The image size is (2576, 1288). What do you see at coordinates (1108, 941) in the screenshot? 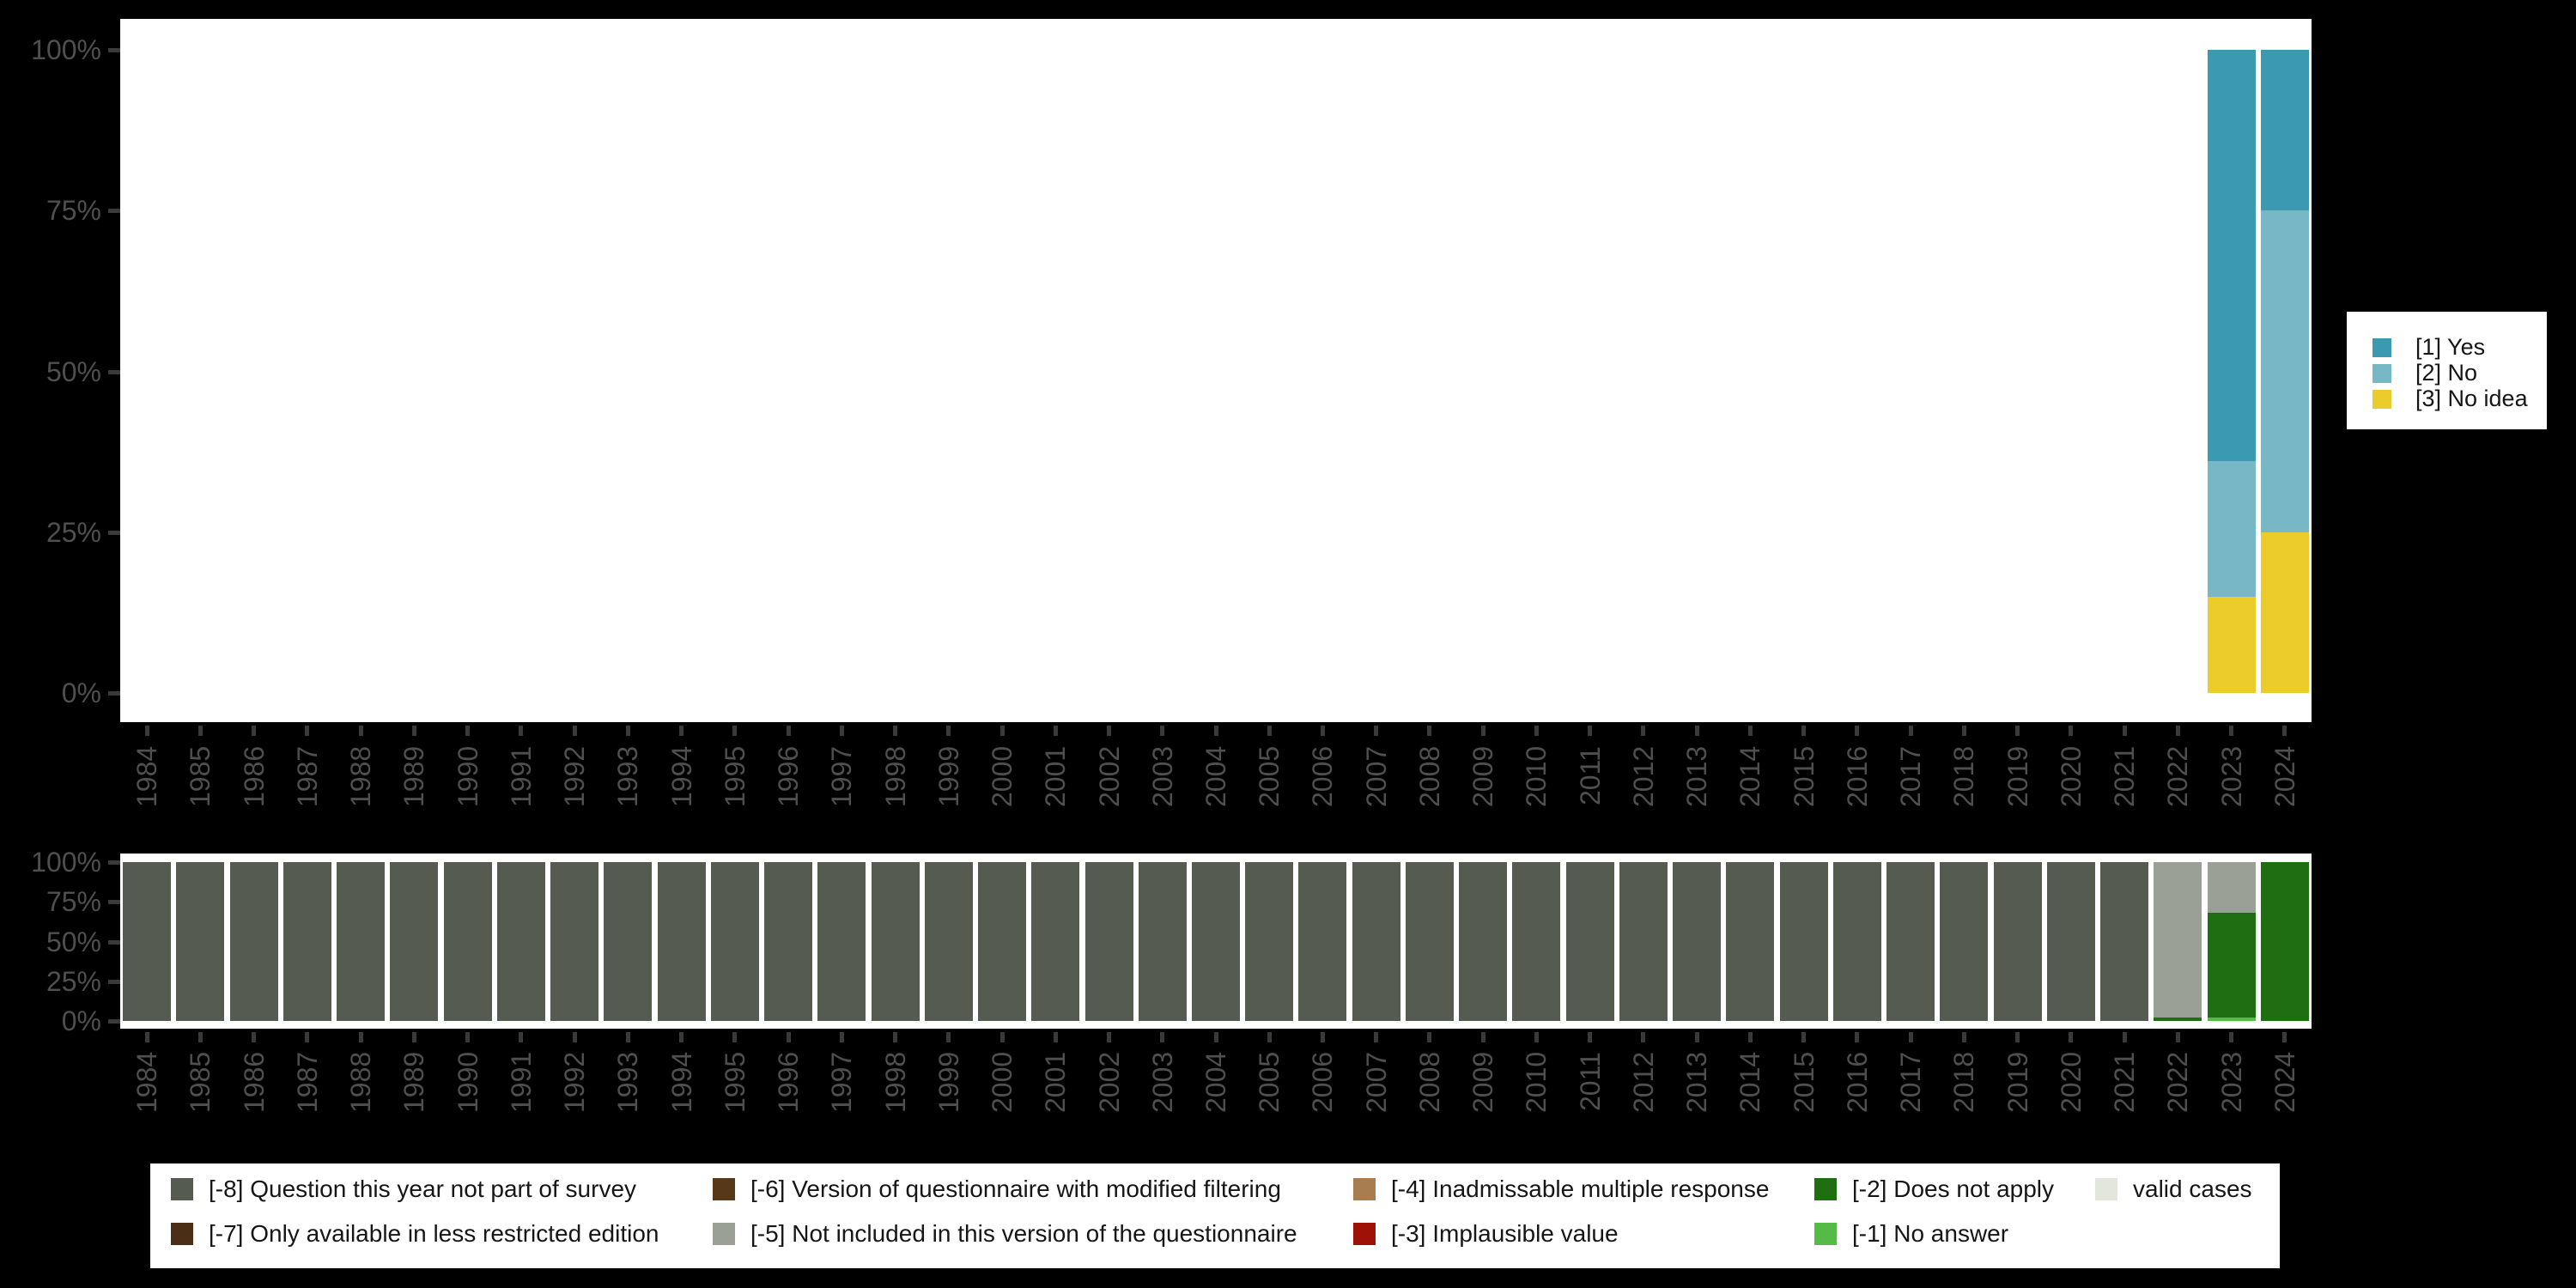
I see `bar-2002-segment--8` at bounding box center [1108, 941].